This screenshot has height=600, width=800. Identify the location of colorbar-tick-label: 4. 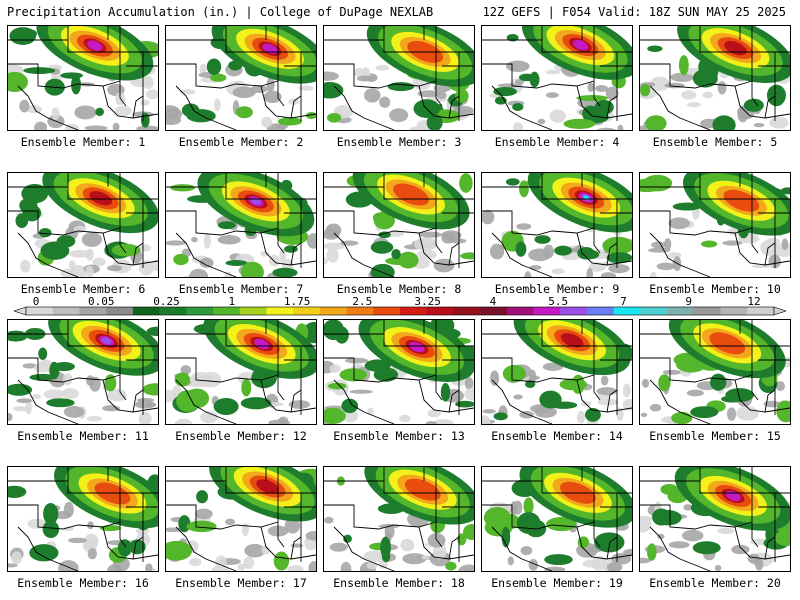
(493, 302).